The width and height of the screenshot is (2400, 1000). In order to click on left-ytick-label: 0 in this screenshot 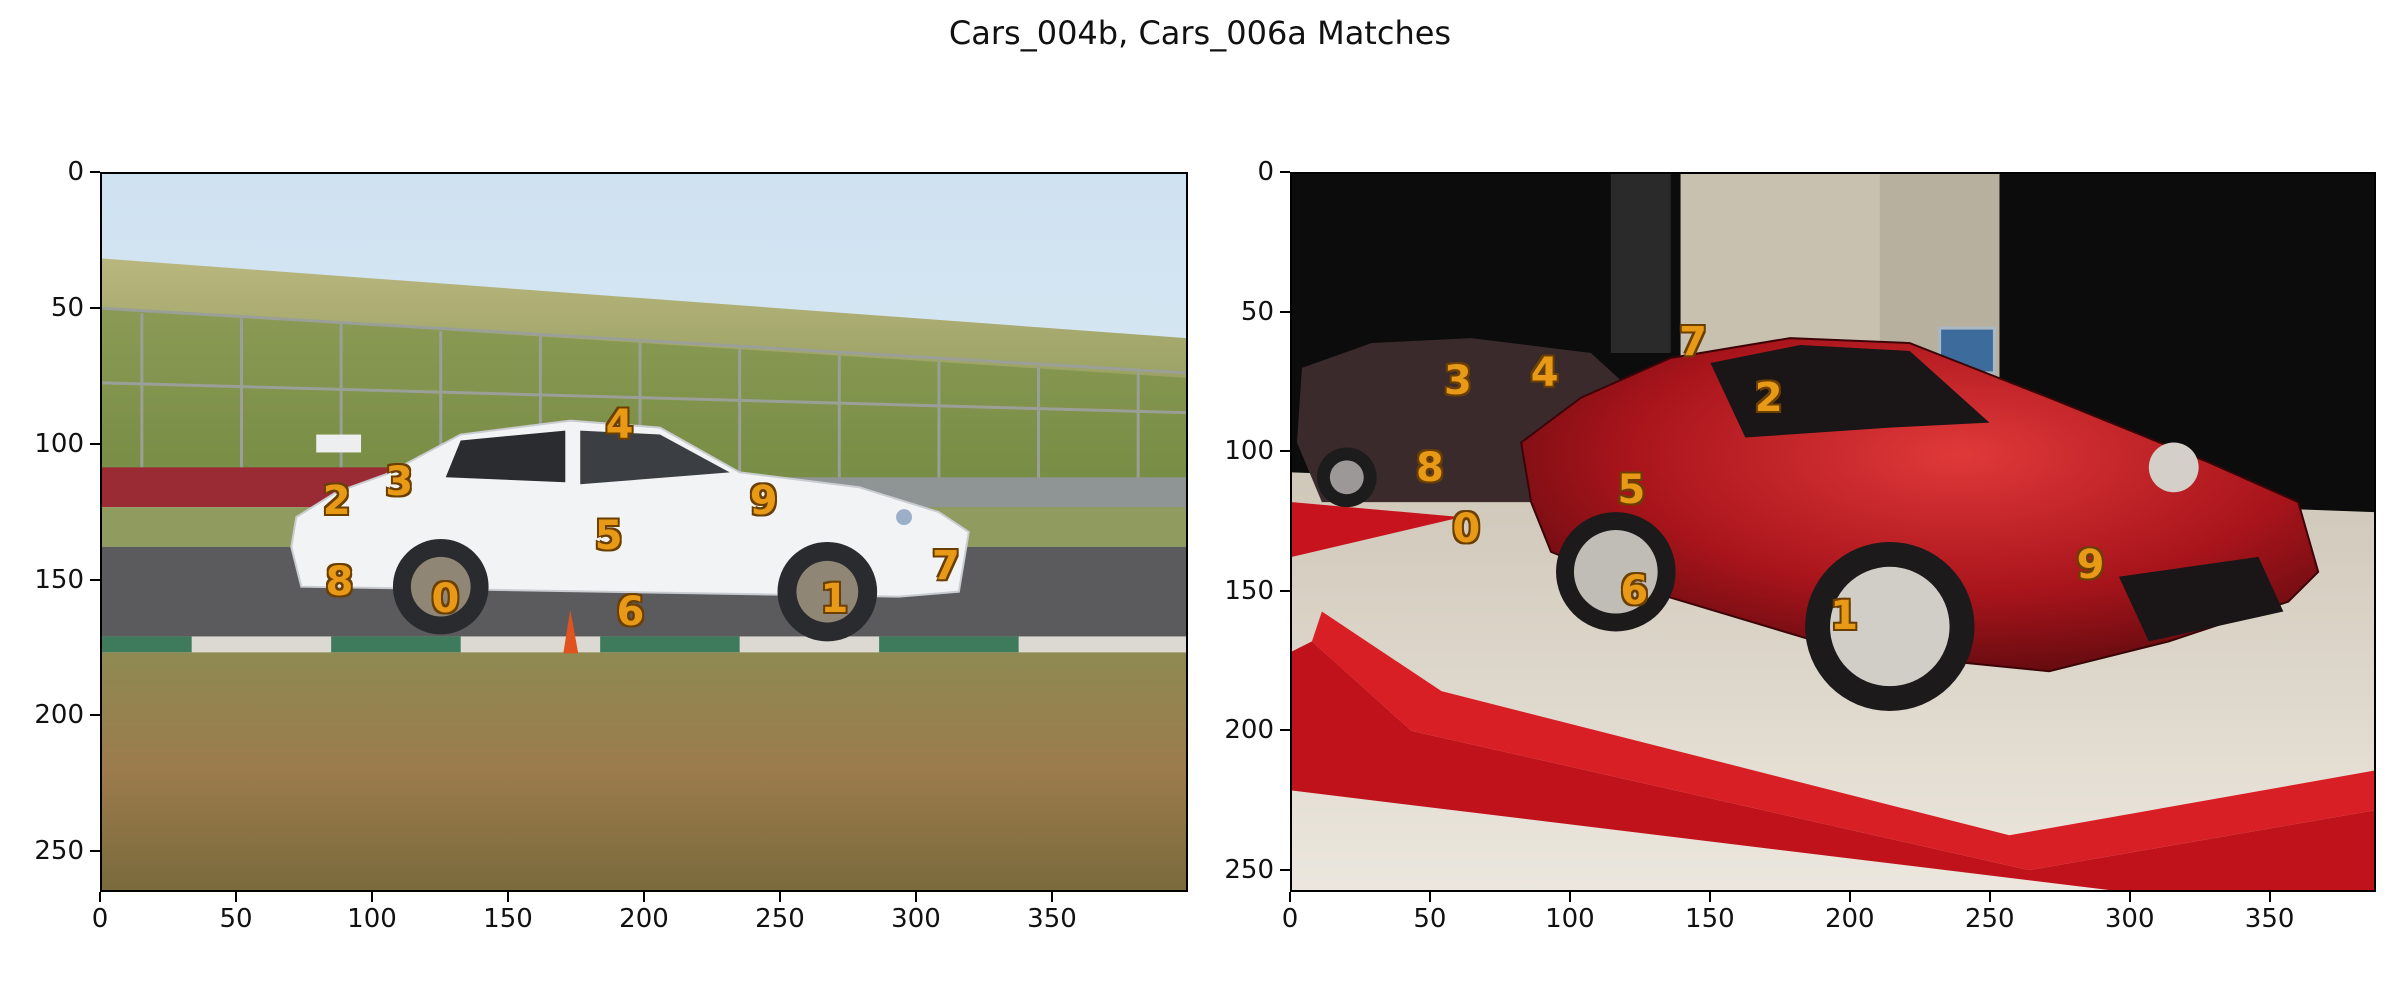, I will do `click(75, 172)`.